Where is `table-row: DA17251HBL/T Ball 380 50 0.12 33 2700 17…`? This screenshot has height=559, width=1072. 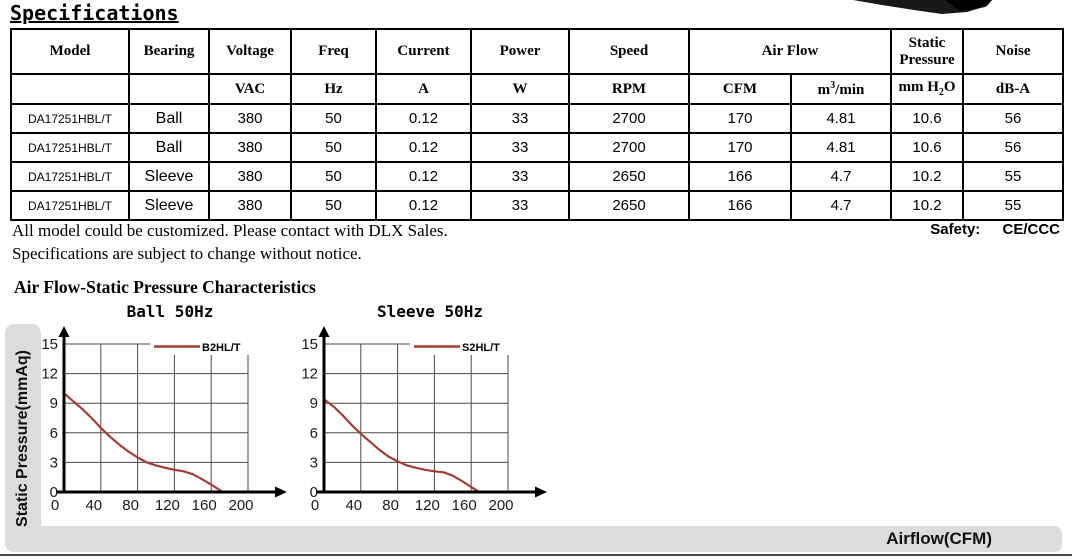
table-row: DA17251HBL/T Ball 380 50 0.12 33 2700 17… is located at coordinates (537, 118).